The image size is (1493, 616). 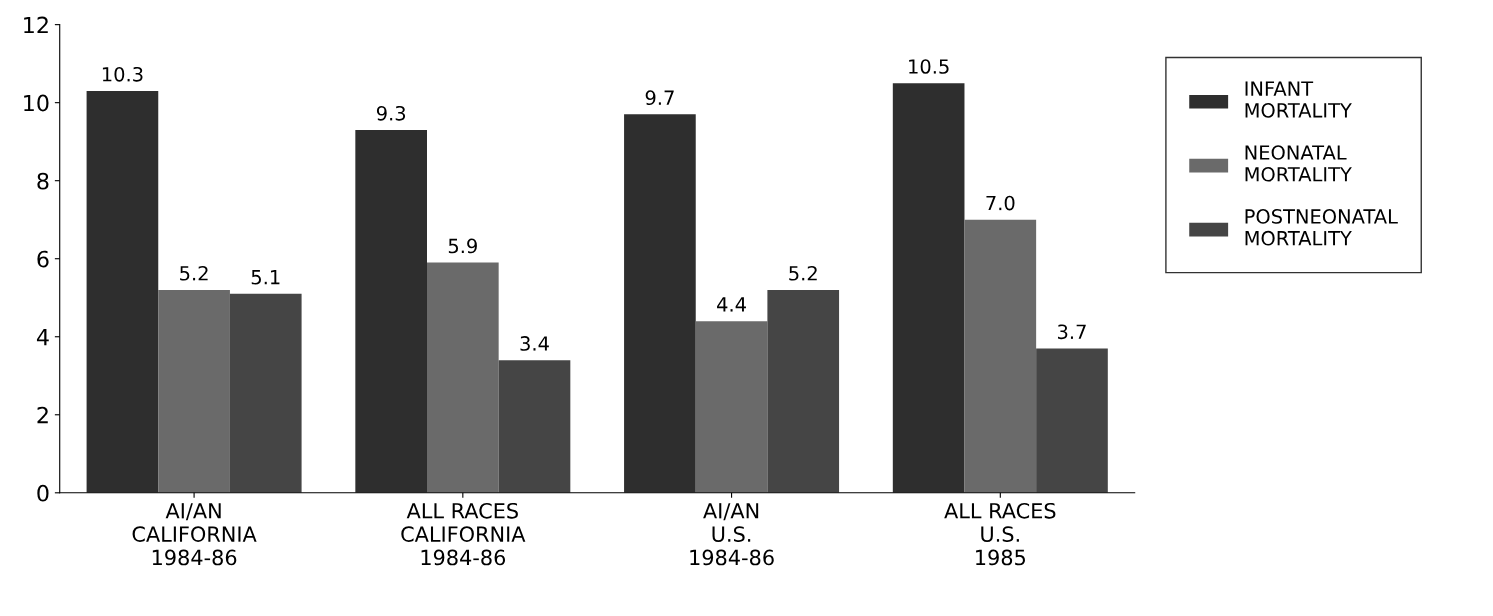 What do you see at coordinates (36, 103) in the screenshot?
I see `y-tick-label: 10` at bounding box center [36, 103].